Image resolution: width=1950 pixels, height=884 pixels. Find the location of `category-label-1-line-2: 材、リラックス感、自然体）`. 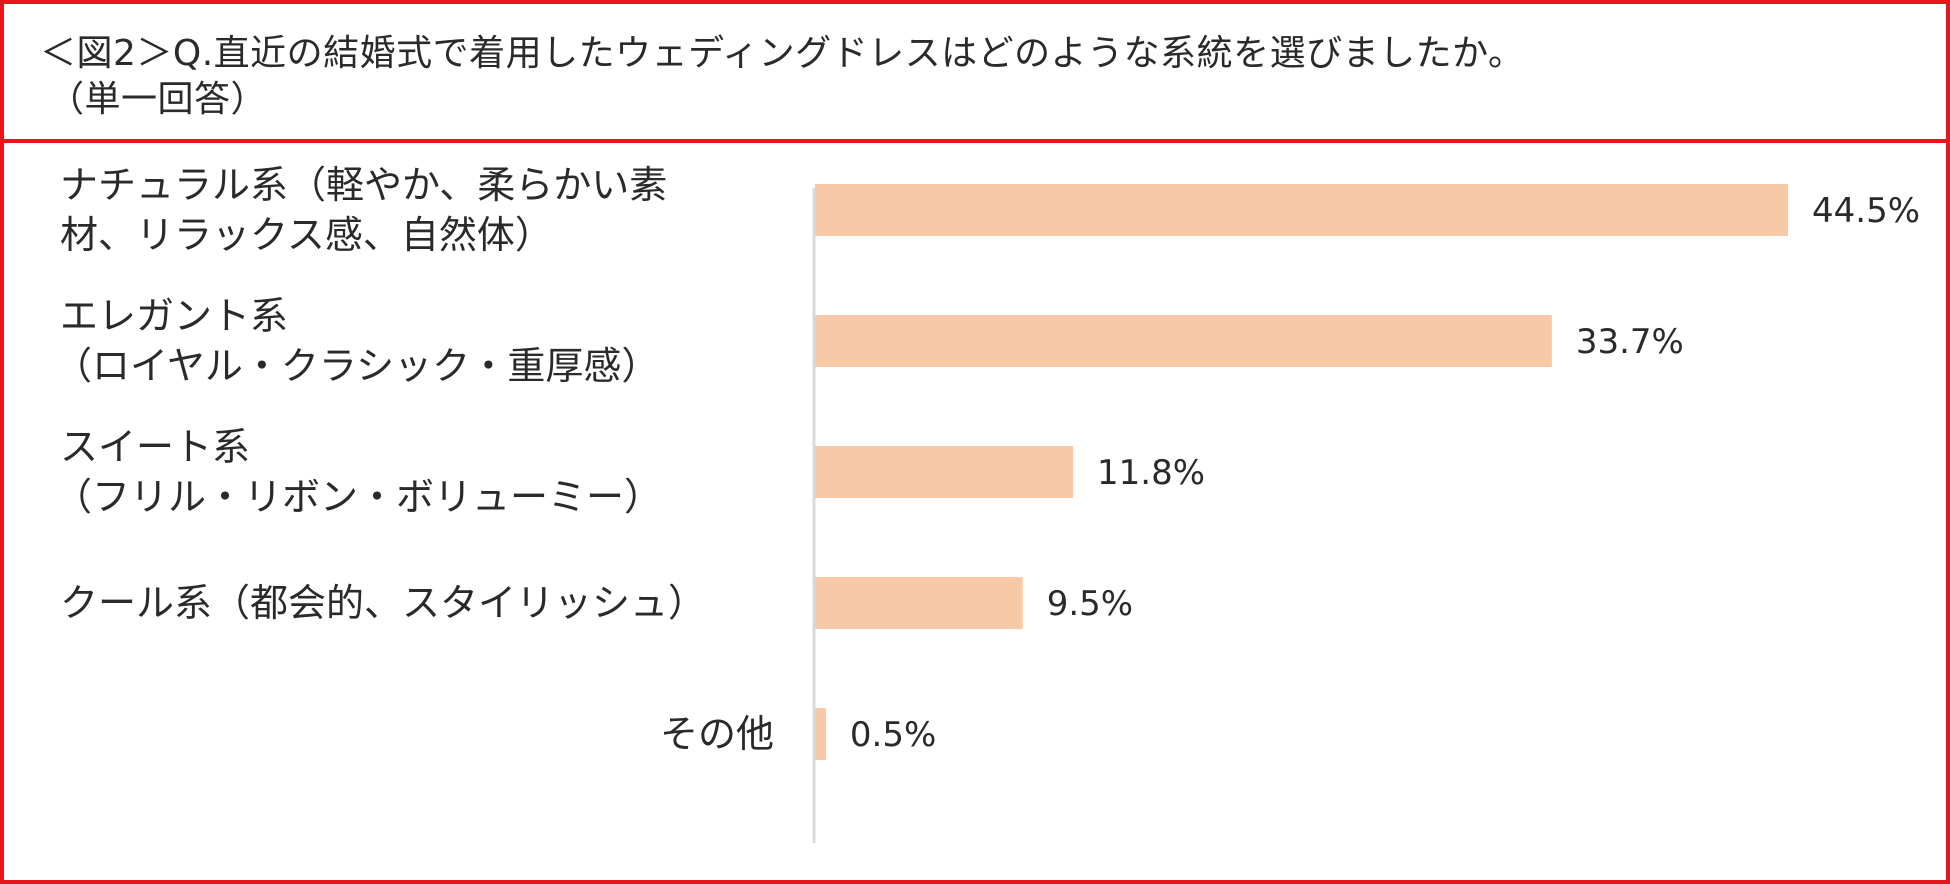

category-label-1-line-2: 材、リラックス感、自然体） is located at coordinates (306, 235).